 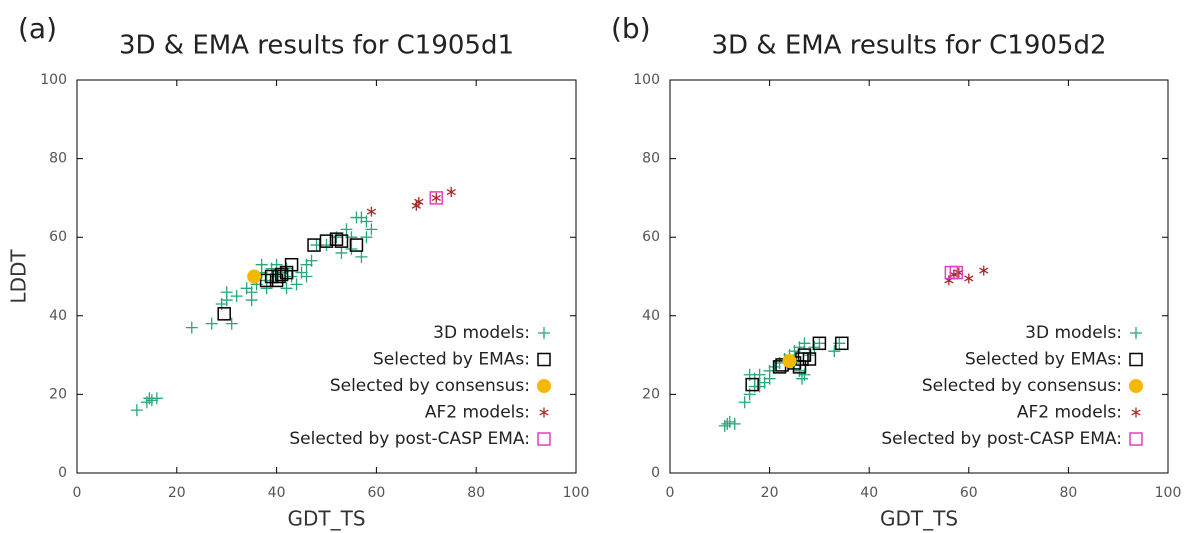 I want to click on x-tick-label: 40, so click(x=277, y=493).